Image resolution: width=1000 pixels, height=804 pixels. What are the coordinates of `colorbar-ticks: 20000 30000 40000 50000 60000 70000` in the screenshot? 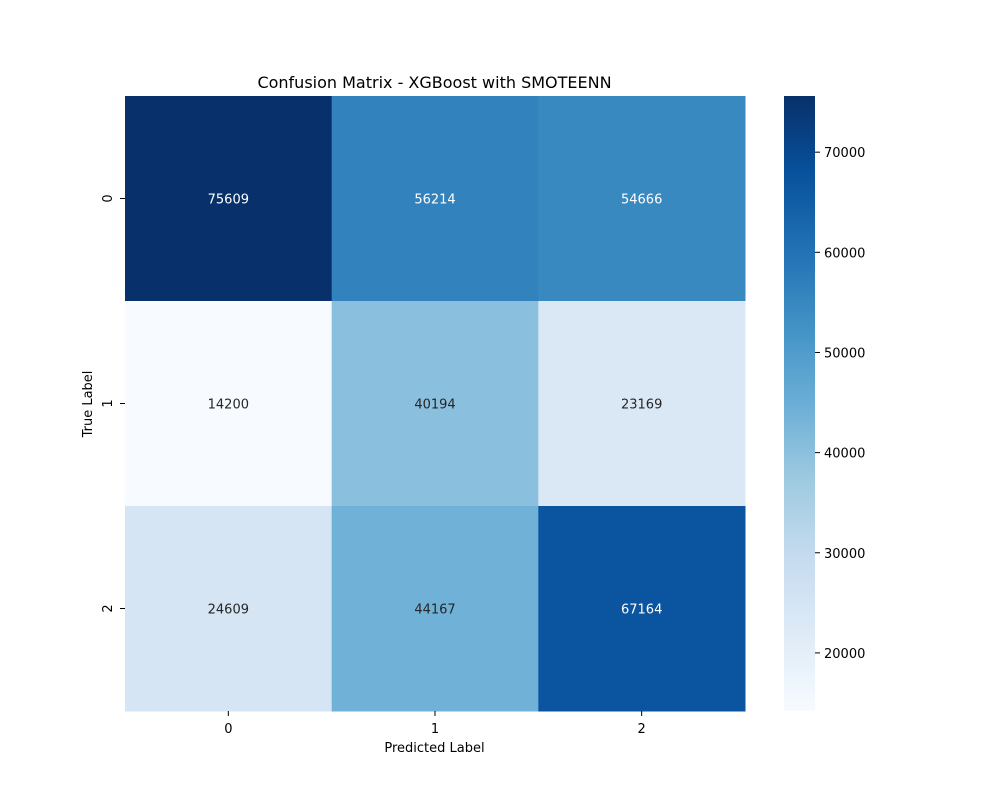 It's located at (840, 404).